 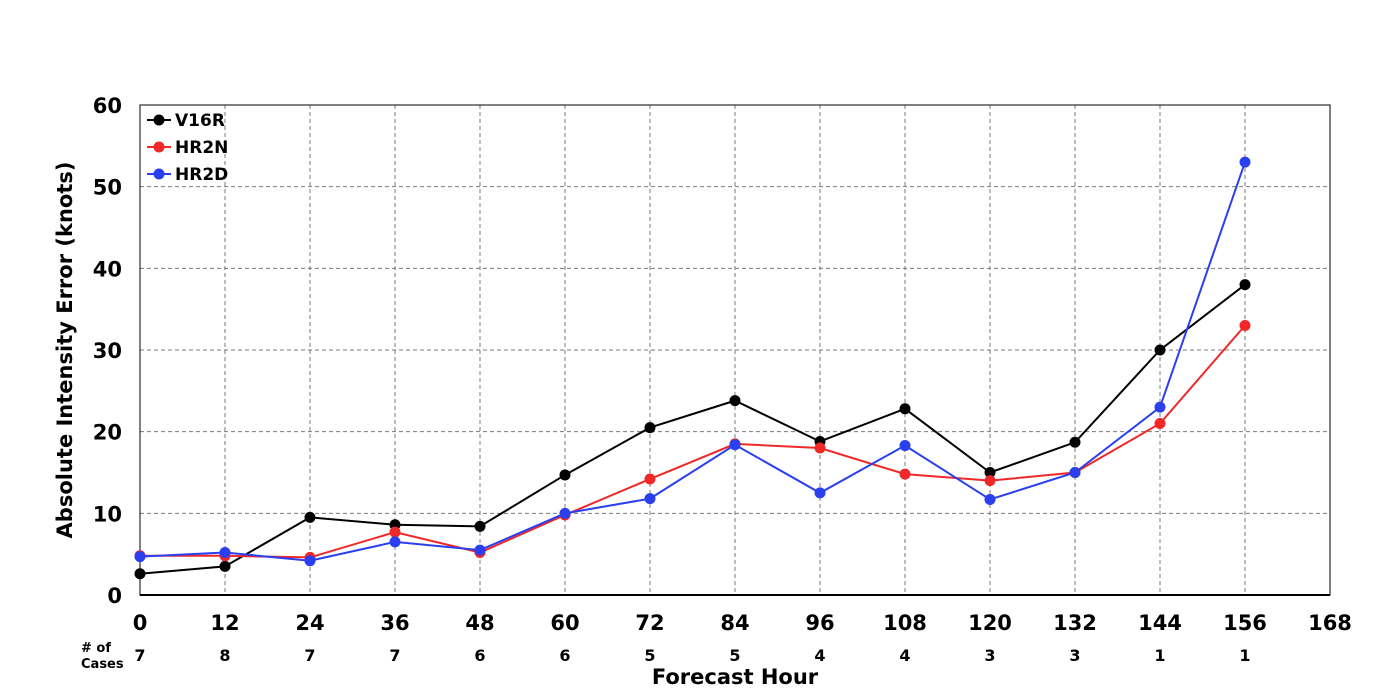 What do you see at coordinates (107, 106) in the screenshot?
I see `y-tick-label: 60` at bounding box center [107, 106].